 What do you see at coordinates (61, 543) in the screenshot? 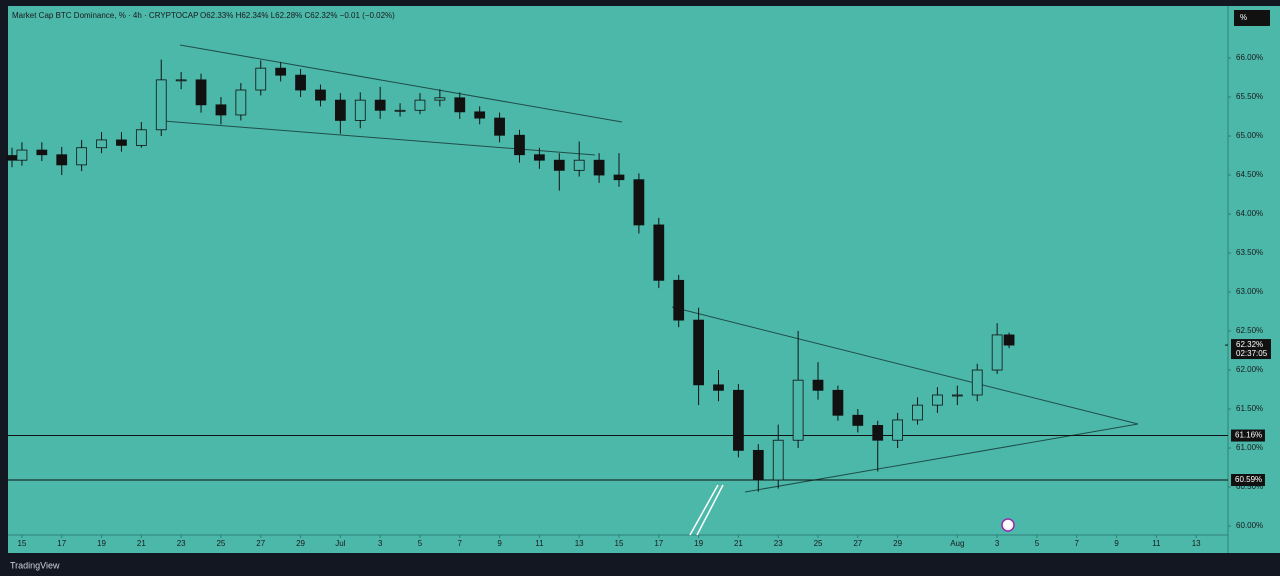
I see `x-tick-label: 17` at bounding box center [61, 543].